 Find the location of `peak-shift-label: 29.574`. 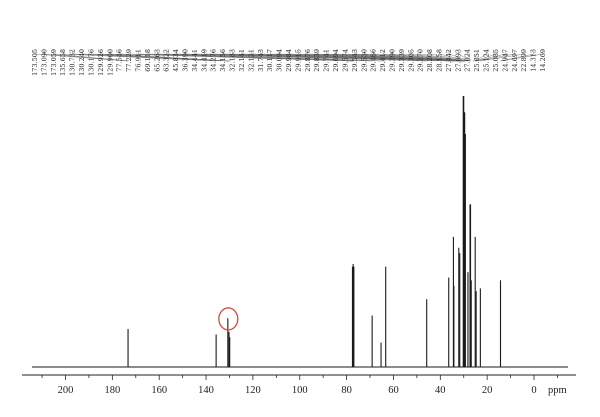

peak-shift-label: 29.574 is located at coordinates (345, 60).